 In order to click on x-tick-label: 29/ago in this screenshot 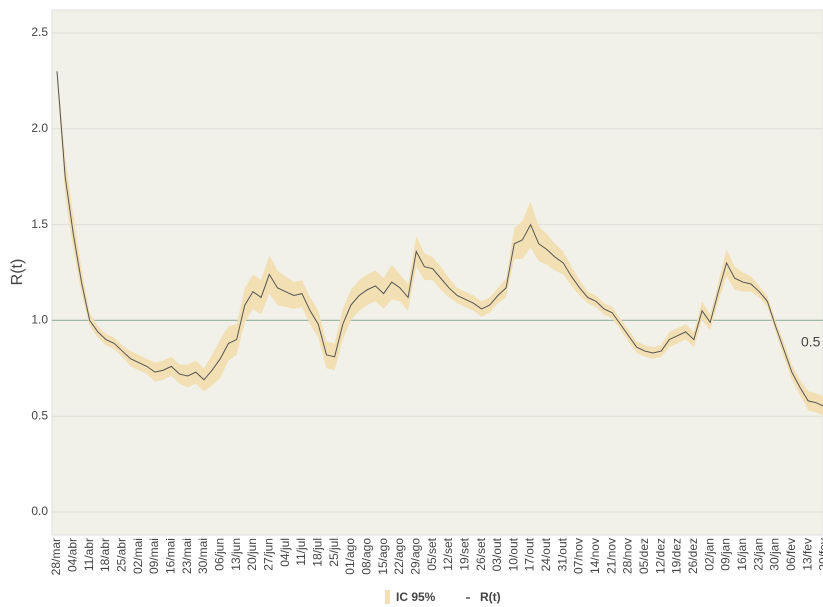, I will do `click(415, 556)`.